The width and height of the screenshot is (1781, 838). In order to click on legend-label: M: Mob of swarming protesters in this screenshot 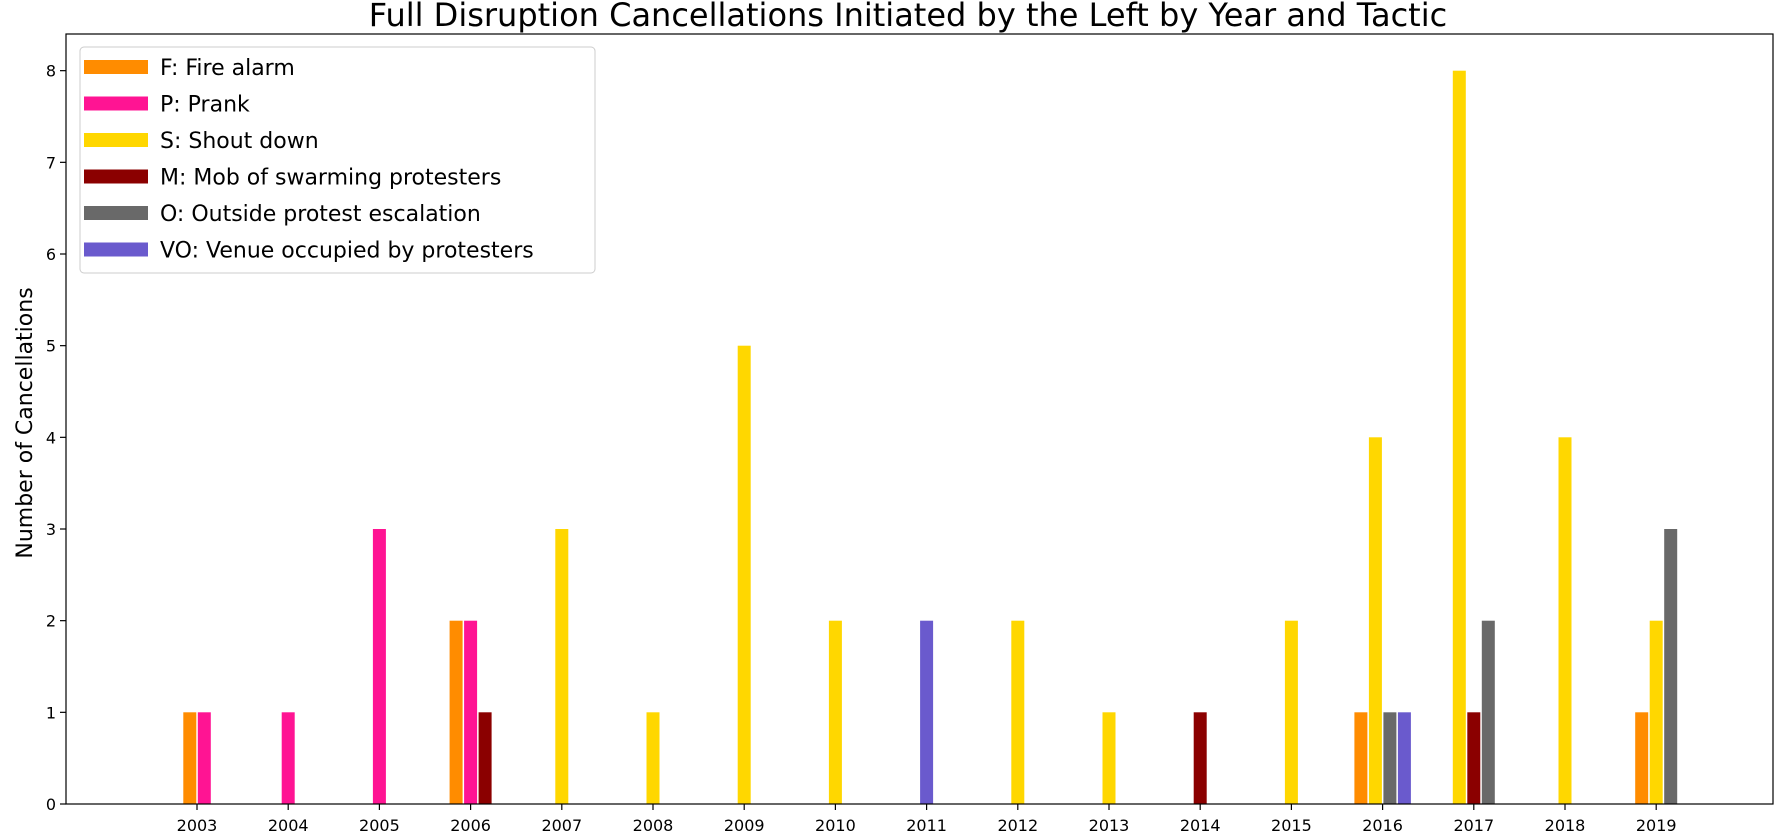, I will do `click(330, 178)`.